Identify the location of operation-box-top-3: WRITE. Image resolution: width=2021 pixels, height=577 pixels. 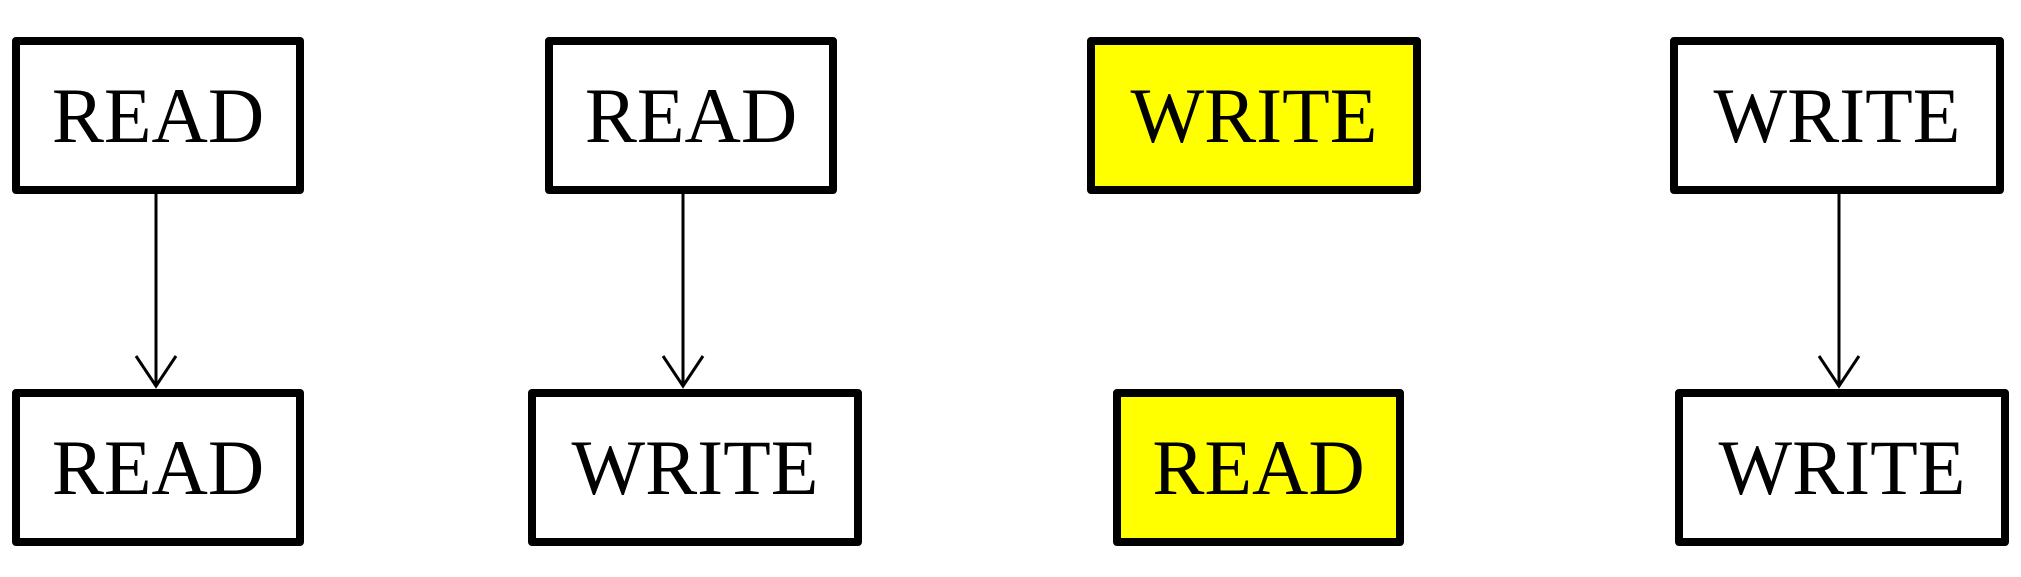
(1254, 115).